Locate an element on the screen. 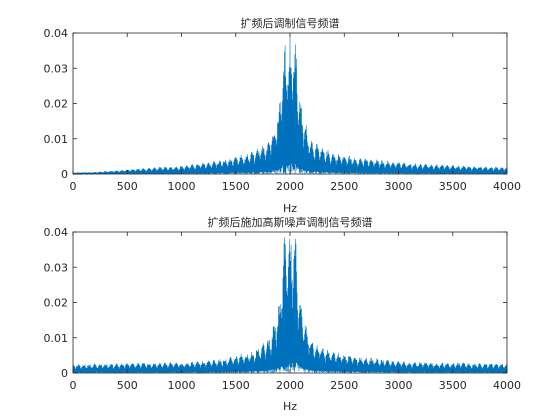  xlabel-bottom: Hz is located at coordinates (290, 406).